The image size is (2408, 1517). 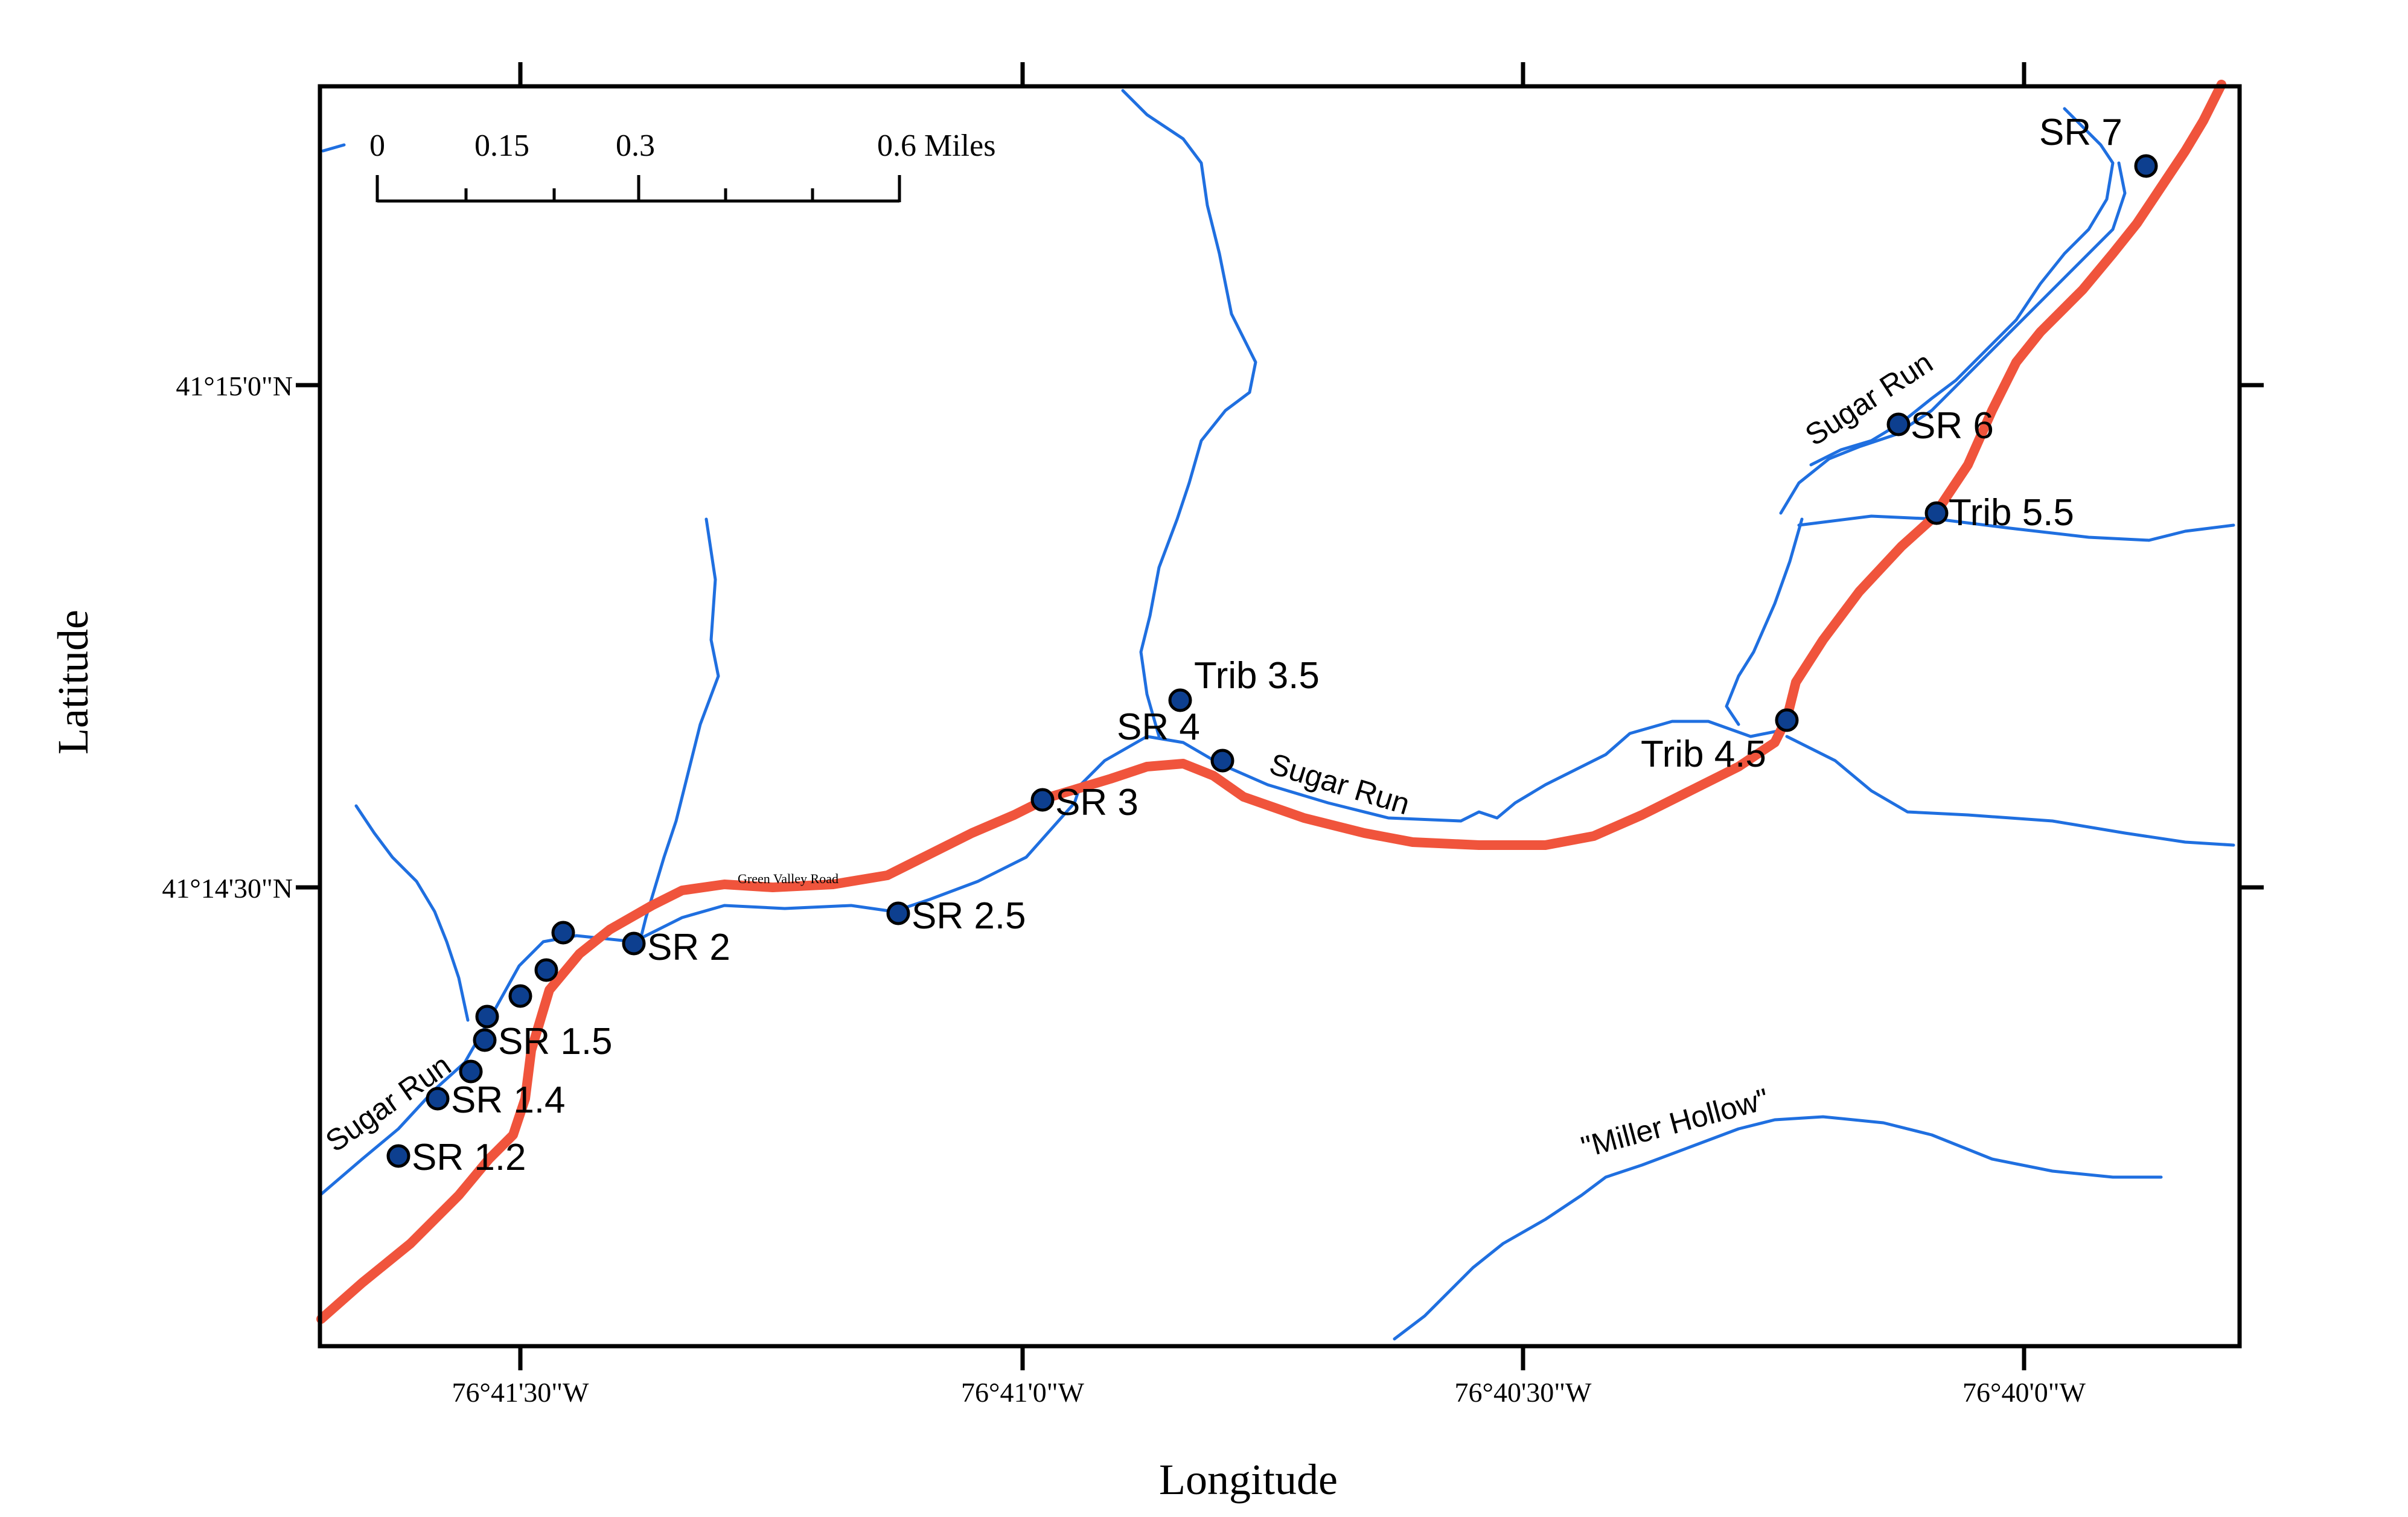 I want to click on stream-north-tributary-sr2, so click(x=679, y=731).